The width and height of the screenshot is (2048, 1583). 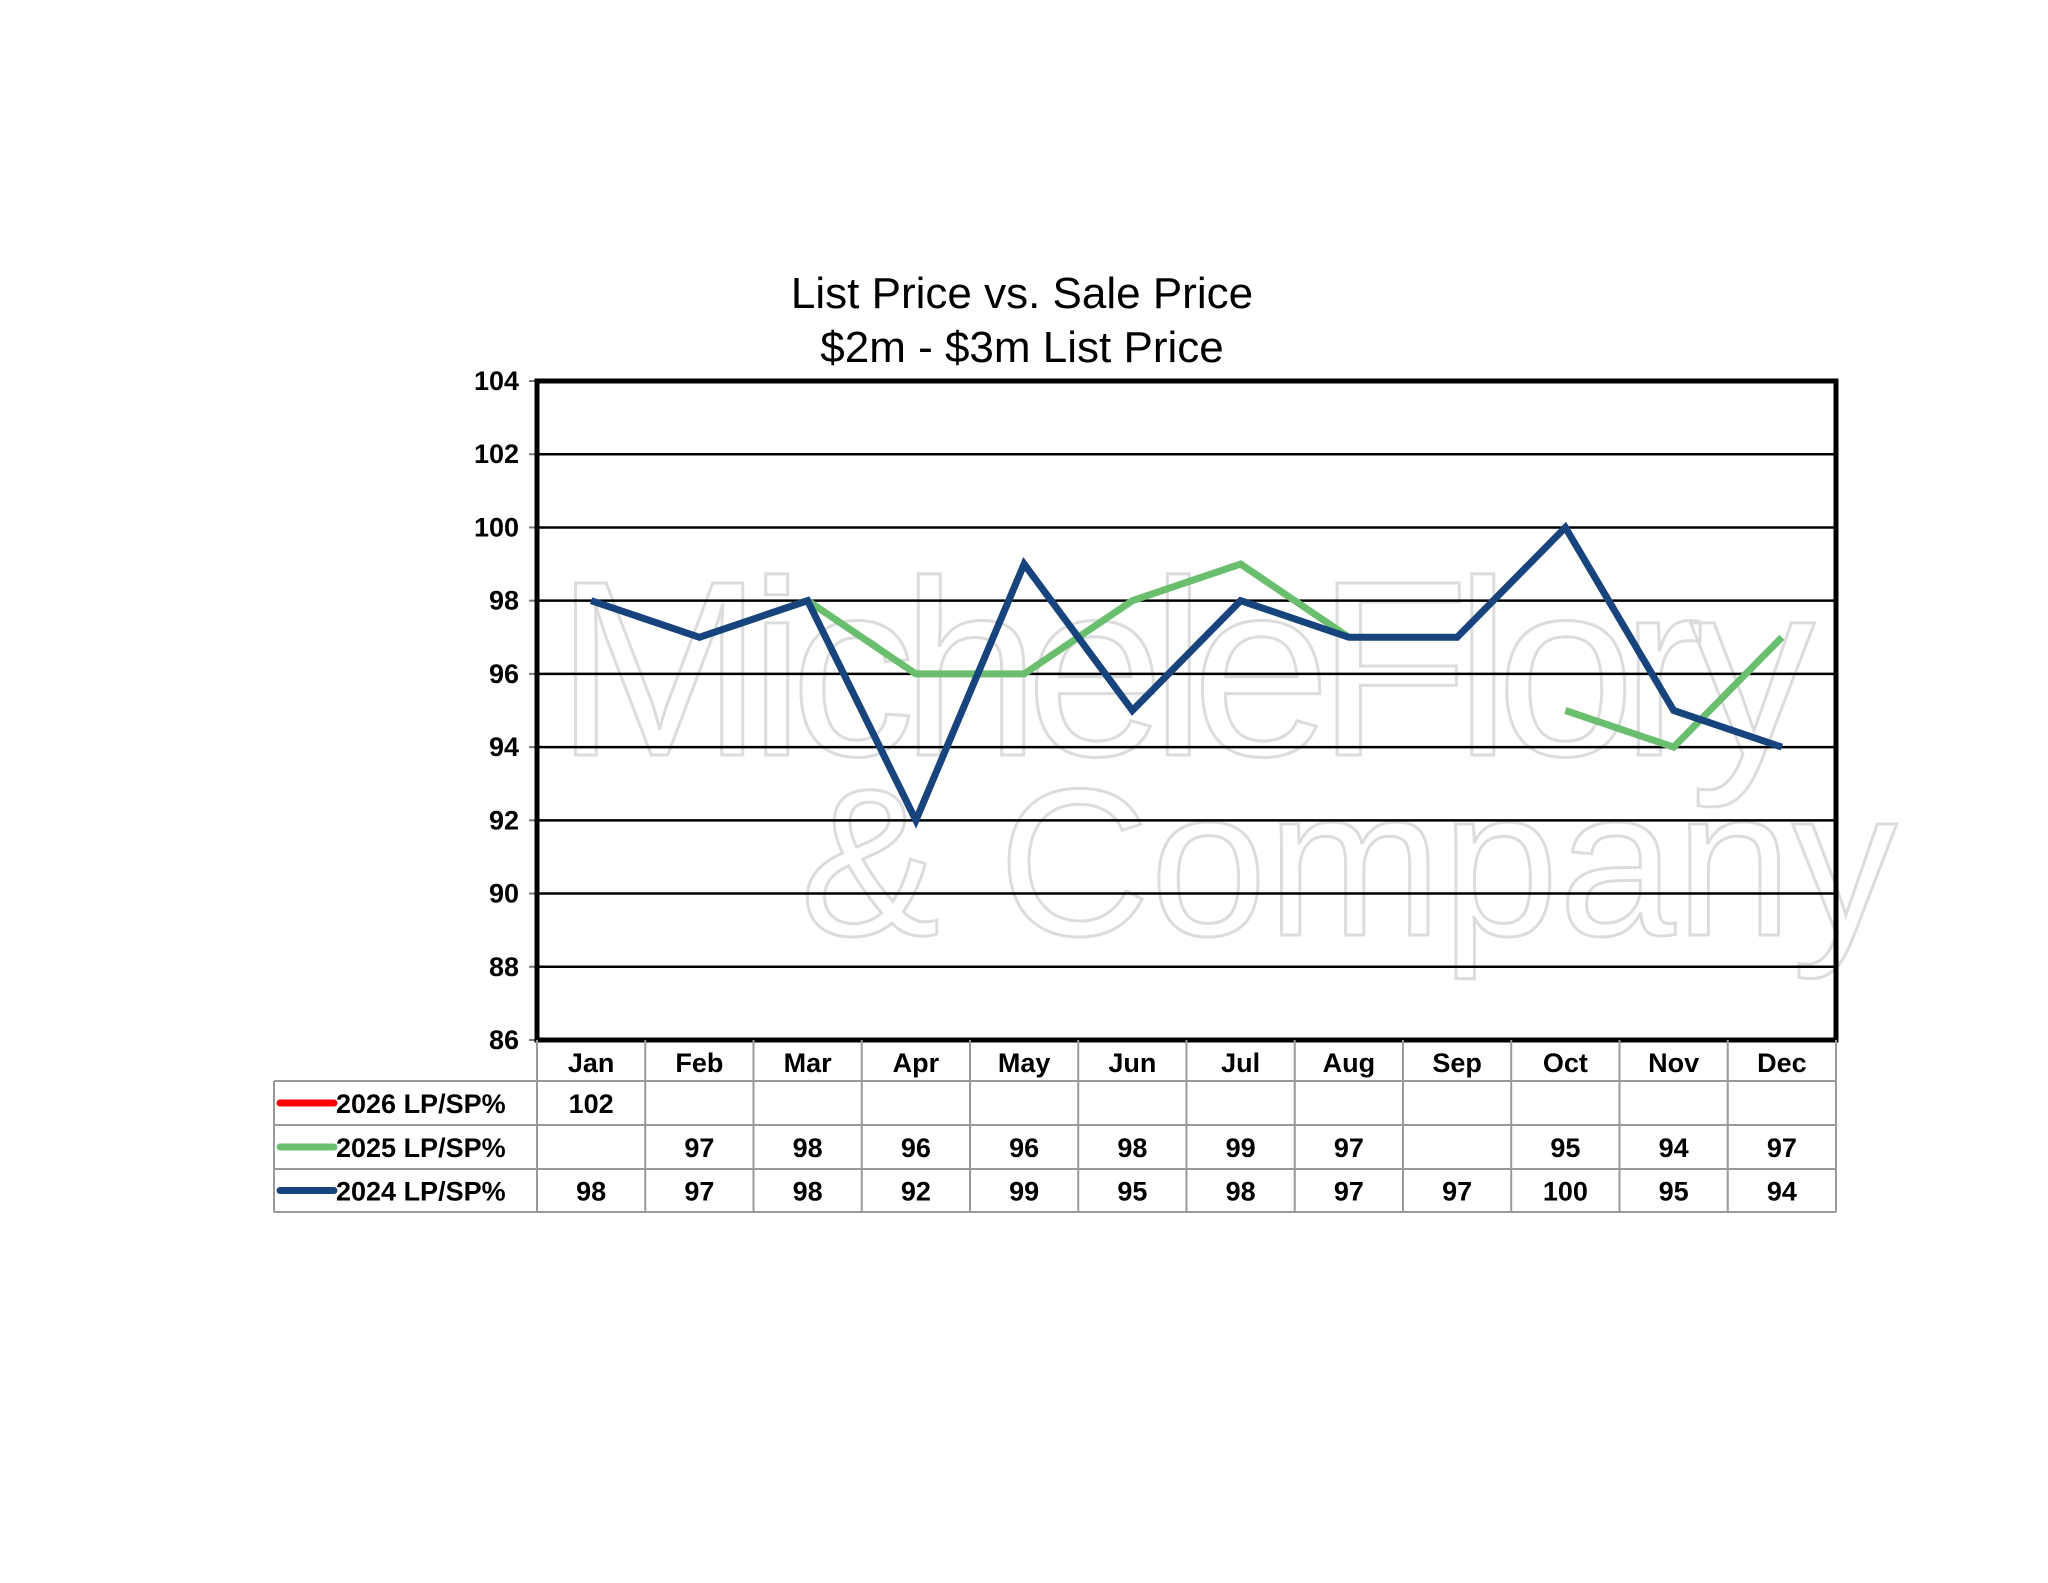 I want to click on y-tick-label: 104, so click(x=496, y=381).